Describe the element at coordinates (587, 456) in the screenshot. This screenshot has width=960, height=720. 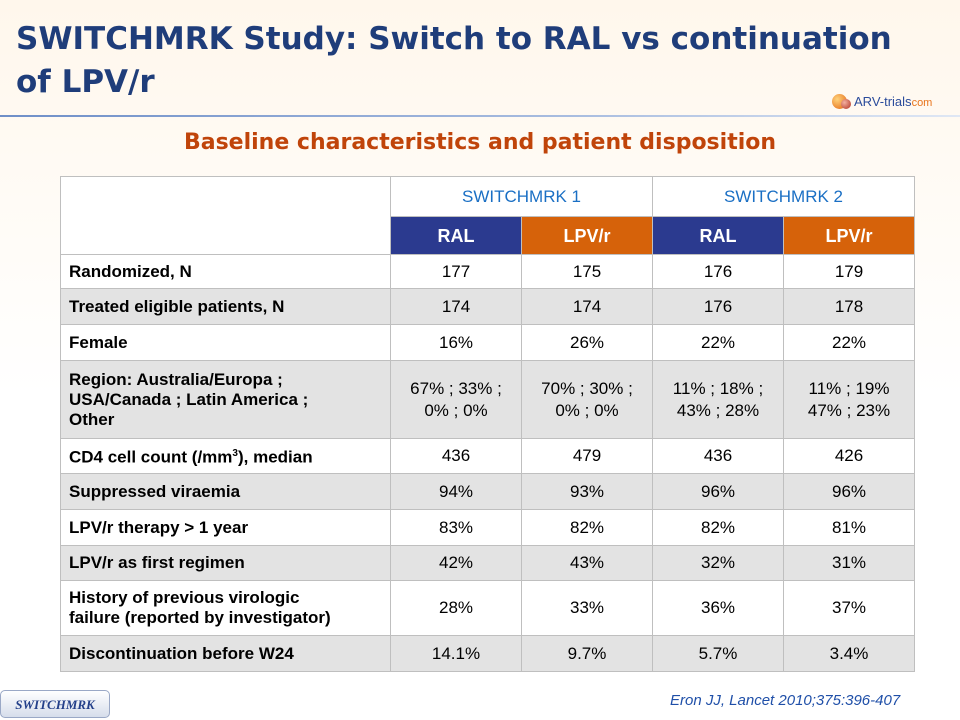
I see `cell-value: 479` at that location.